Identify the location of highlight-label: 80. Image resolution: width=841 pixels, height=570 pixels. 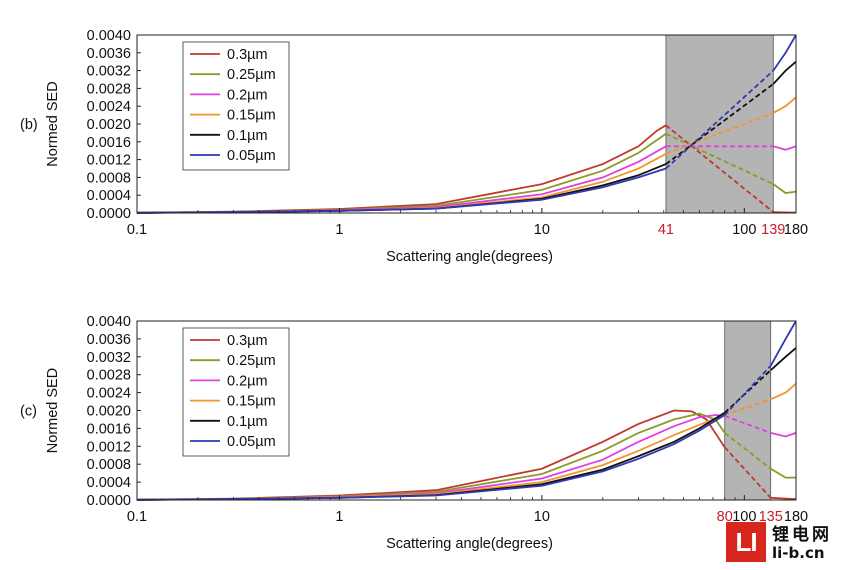
(725, 517).